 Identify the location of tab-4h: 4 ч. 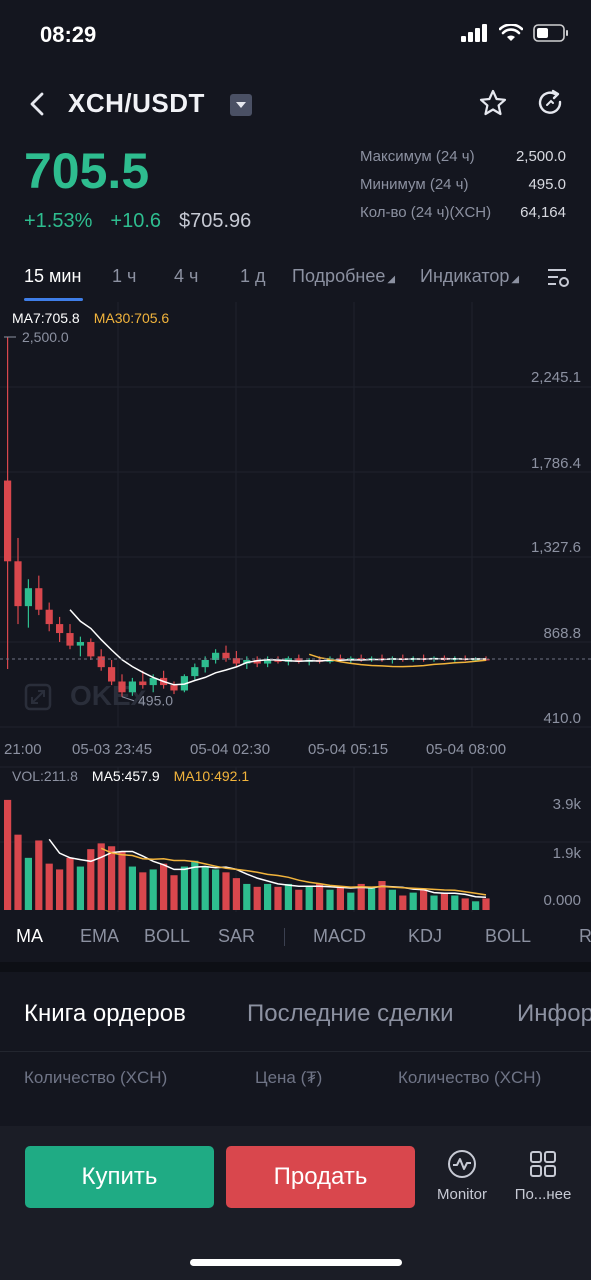
(186, 276).